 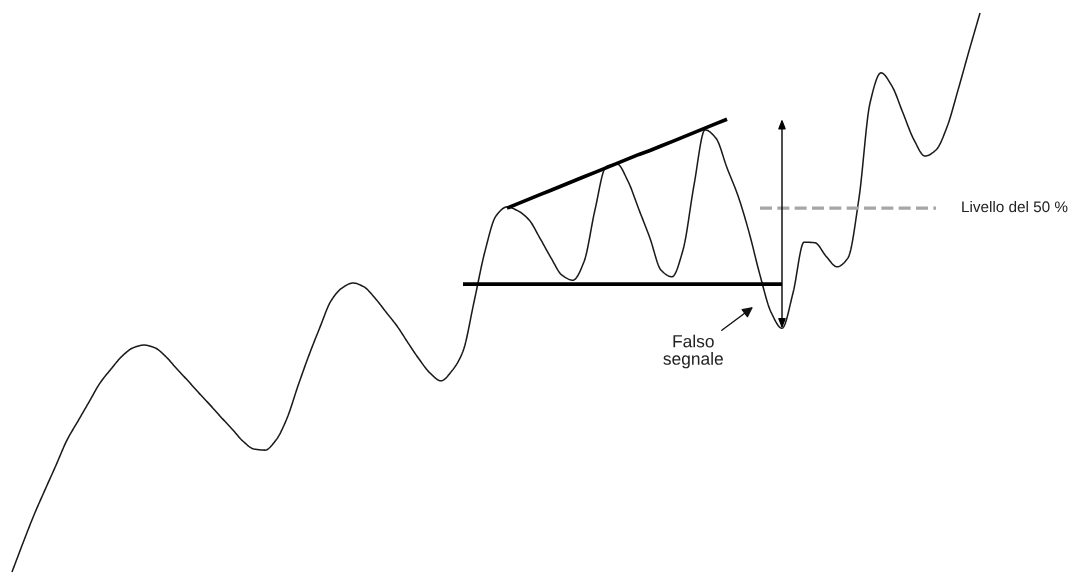 What do you see at coordinates (693, 351) in the screenshot?
I see `annotation: Falso segnale` at bounding box center [693, 351].